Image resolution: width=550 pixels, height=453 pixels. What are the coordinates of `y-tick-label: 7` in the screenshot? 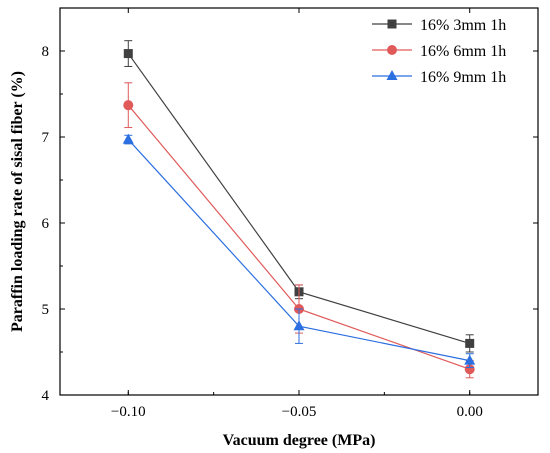 It's located at (46, 138).